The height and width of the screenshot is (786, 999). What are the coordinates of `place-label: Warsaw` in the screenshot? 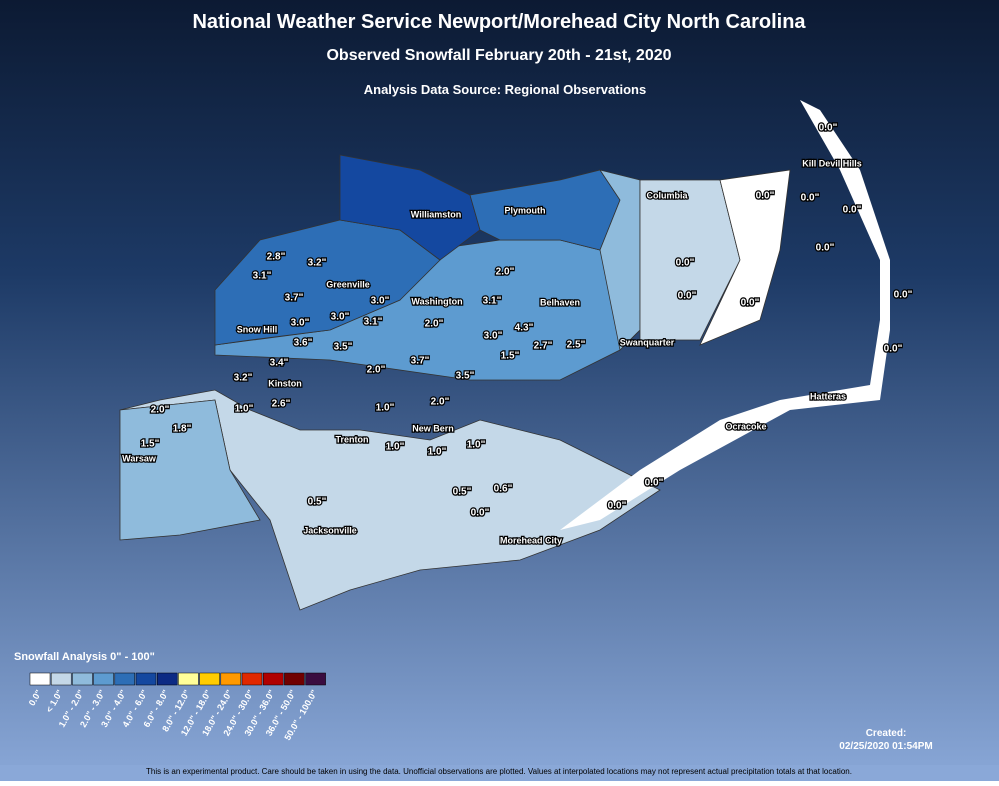 It's located at (139, 458).